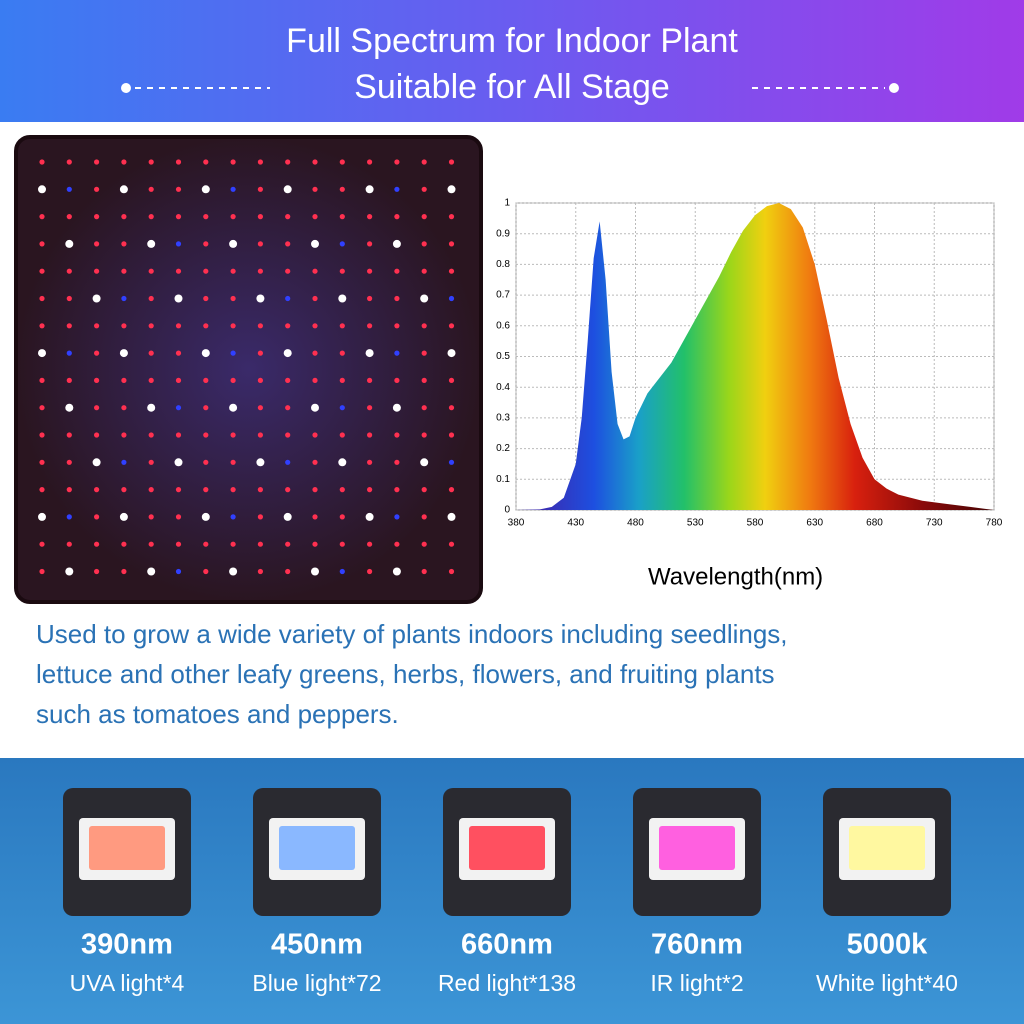  I want to click on x-tick-label: 480, so click(635, 523).